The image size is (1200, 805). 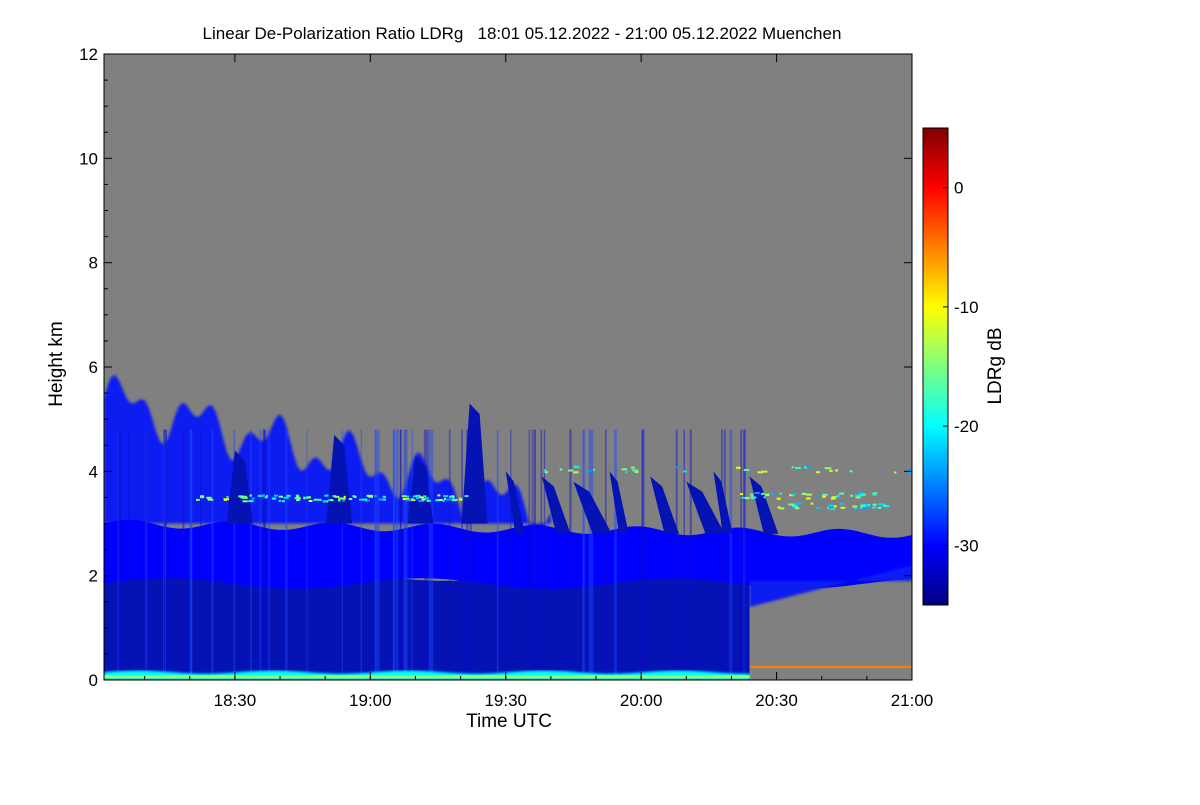 I want to click on colorbar-tick-label: -10, so click(x=966, y=307).